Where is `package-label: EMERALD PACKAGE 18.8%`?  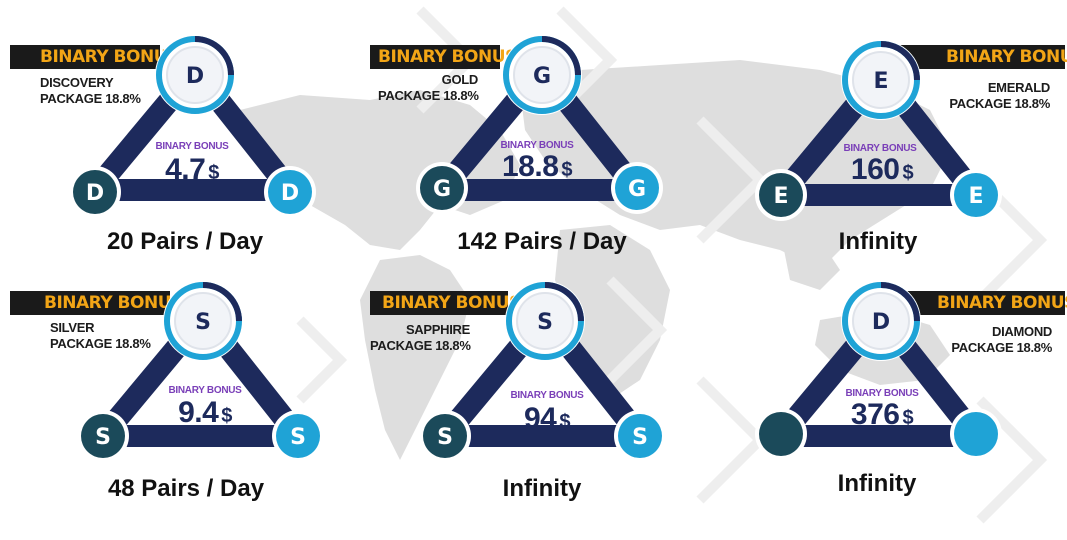 package-label: EMERALD PACKAGE 18.8% is located at coordinates (999, 95).